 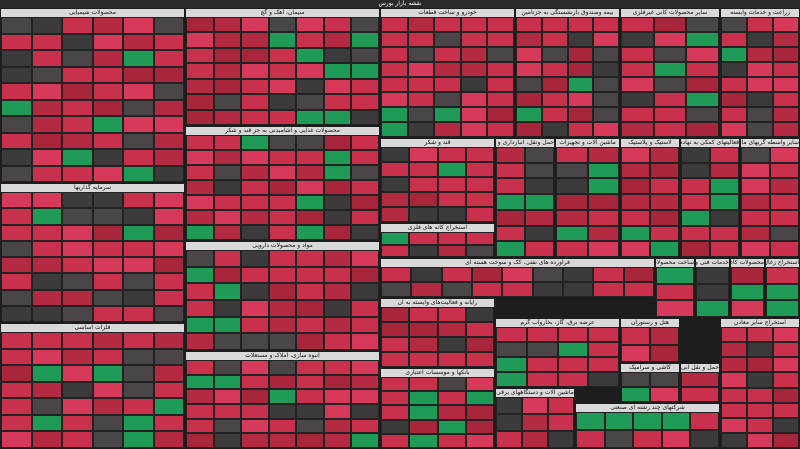 I want to click on sector: استخراج کانه های فلزی, so click(x=437, y=240).